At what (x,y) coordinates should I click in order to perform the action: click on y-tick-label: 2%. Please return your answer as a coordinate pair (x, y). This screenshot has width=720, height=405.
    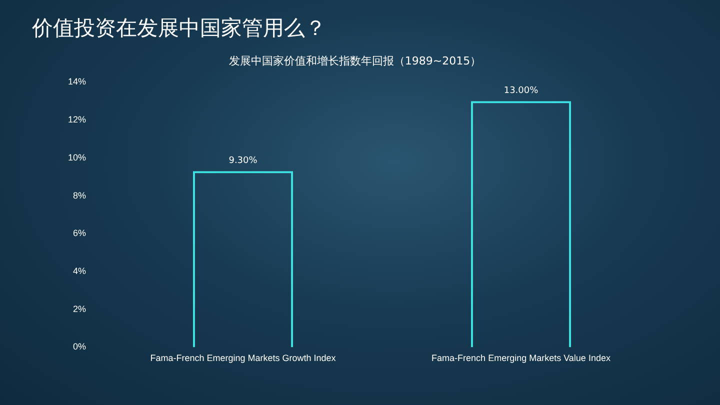
    Looking at the image, I should click on (79, 309).